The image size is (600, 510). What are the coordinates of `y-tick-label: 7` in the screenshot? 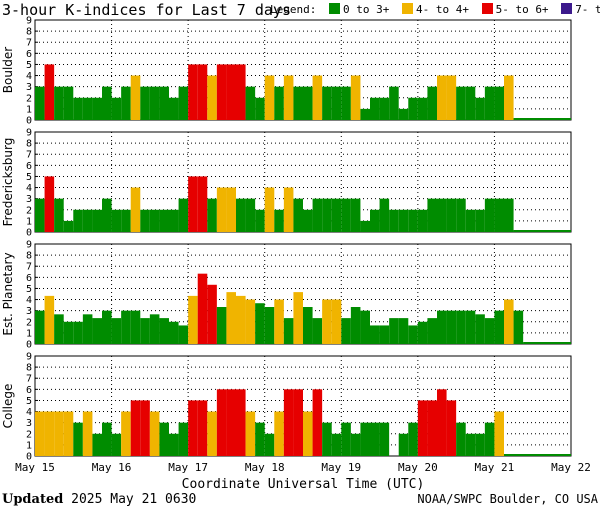 It's located at (29, 267).